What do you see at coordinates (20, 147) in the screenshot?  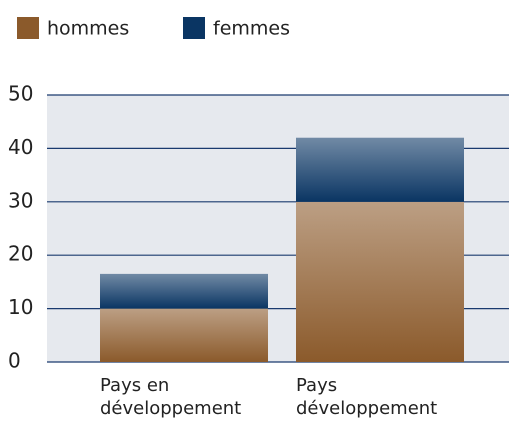 I see `y-tick-label: 40` at bounding box center [20, 147].